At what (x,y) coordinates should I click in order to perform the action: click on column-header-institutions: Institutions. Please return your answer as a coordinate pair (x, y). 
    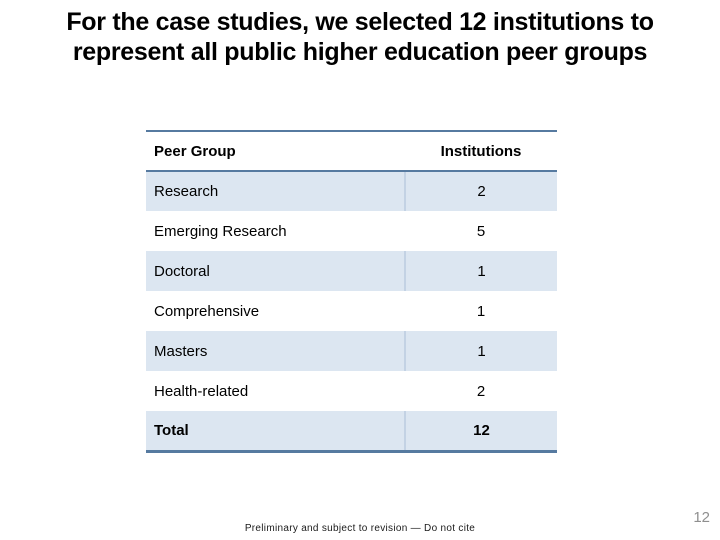
    Looking at the image, I should click on (481, 151).